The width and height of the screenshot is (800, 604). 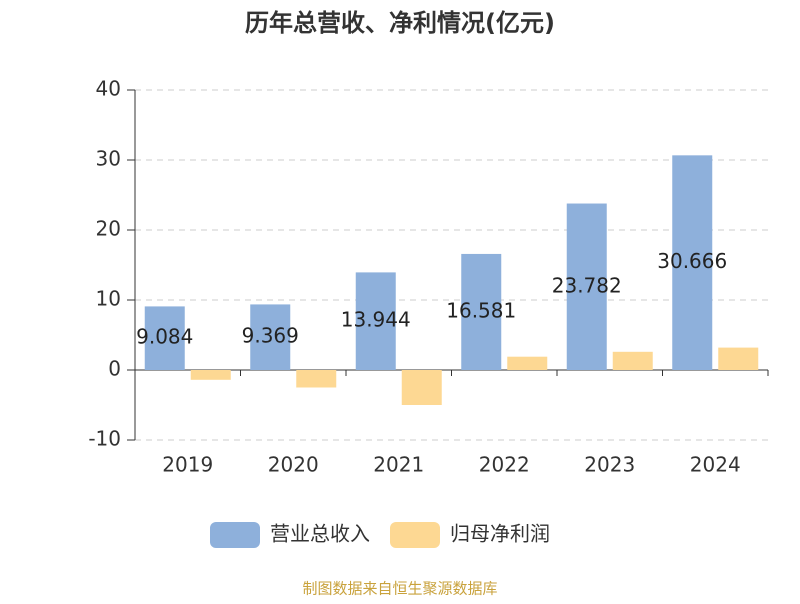 What do you see at coordinates (715, 465) in the screenshot?
I see `x-tick-label: 2024` at bounding box center [715, 465].